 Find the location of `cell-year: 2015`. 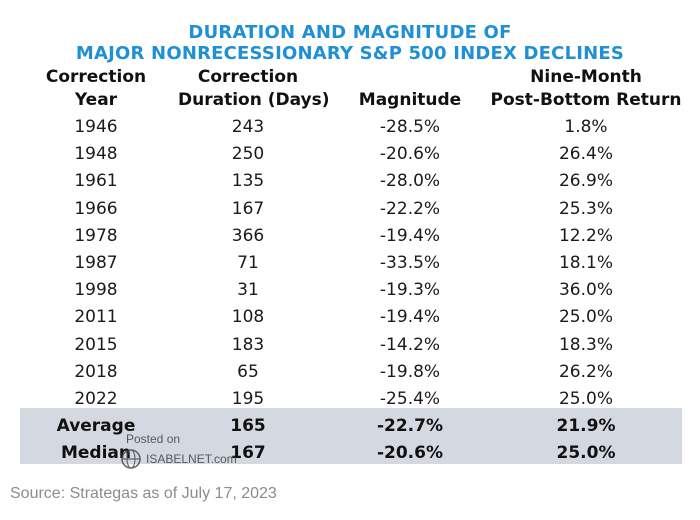

cell-year: 2015 is located at coordinates (96, 344).